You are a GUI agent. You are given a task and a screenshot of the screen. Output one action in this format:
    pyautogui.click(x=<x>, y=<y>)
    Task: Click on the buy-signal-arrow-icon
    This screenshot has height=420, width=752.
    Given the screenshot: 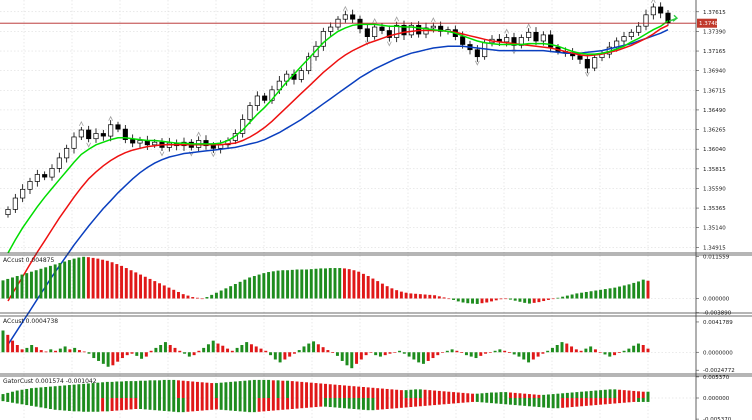 What is the action you would take?
    pyautogui.click(x=673, y=18)
    